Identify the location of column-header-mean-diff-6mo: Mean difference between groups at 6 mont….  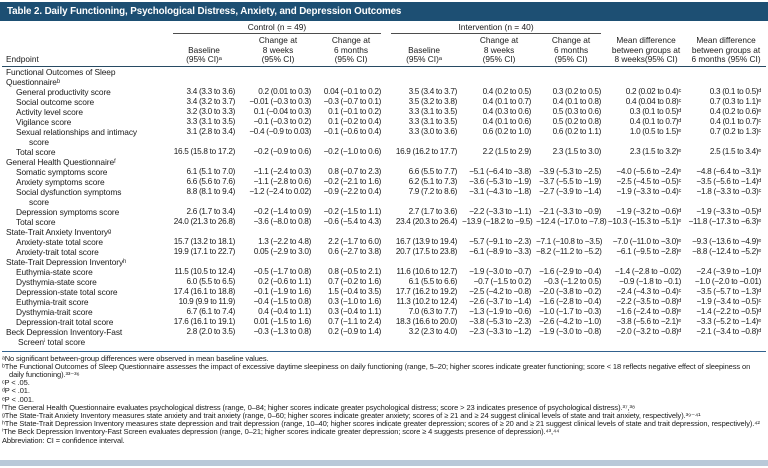
(726, 51).